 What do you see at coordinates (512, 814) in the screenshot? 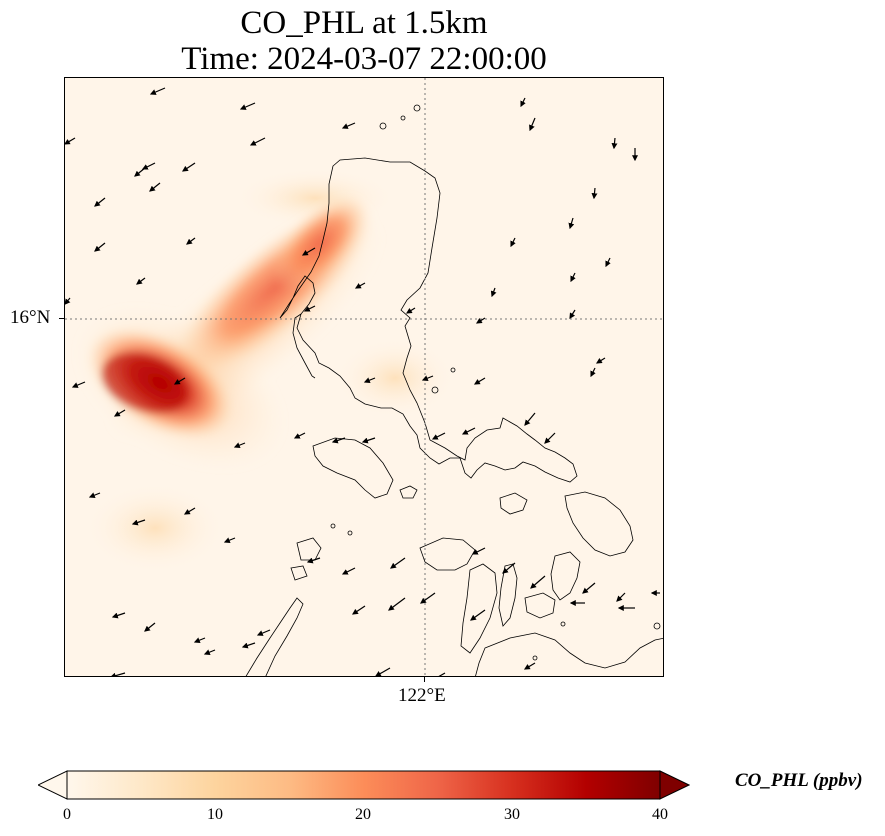
I see `colorbar-tick-30: 30` at bounding box center [512, 814].